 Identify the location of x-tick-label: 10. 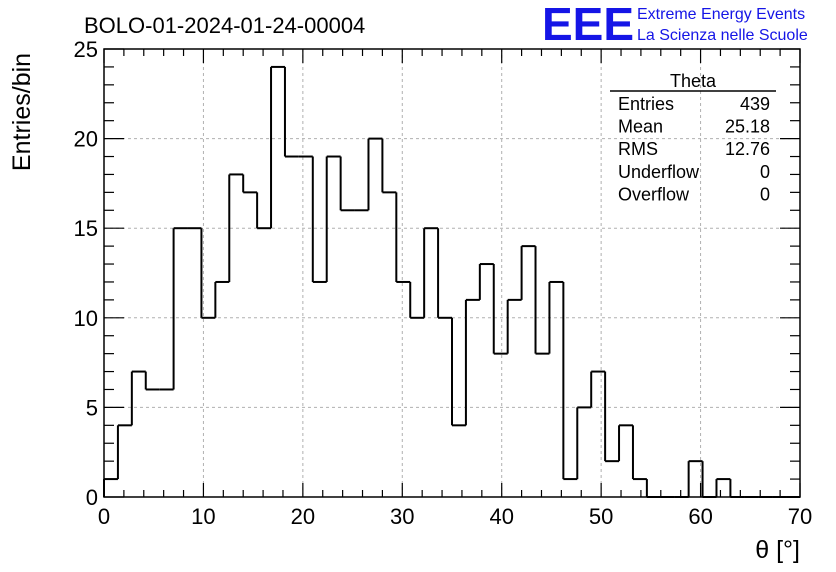
(203, 516).